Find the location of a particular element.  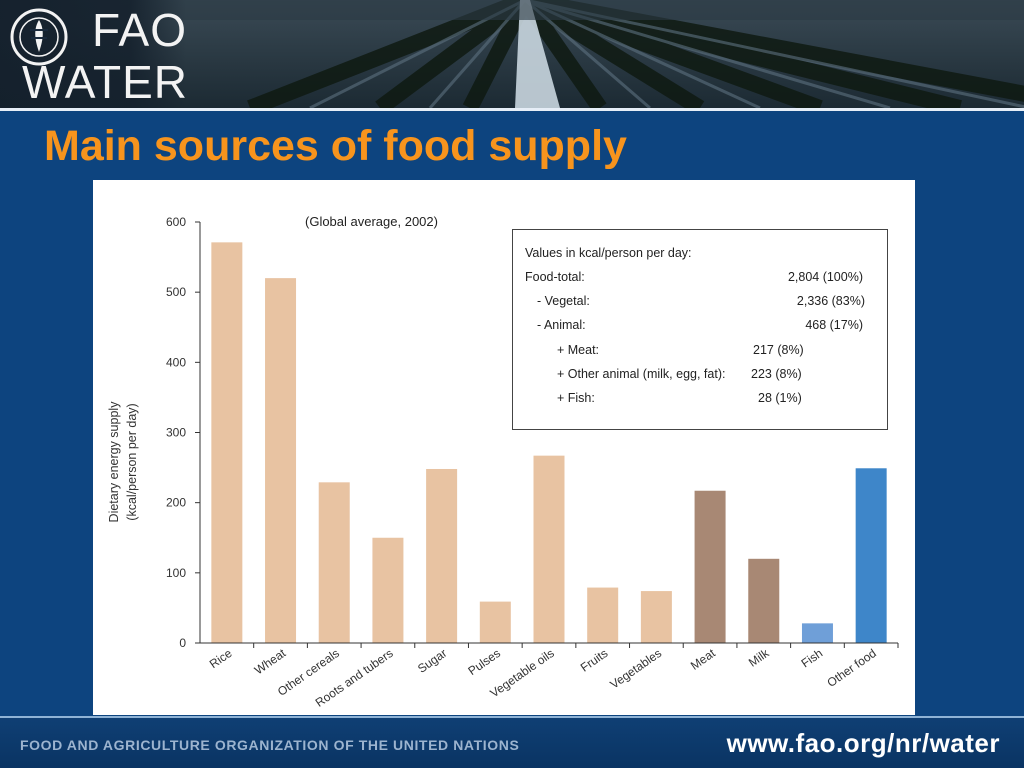

bar-vegetable-oils is located at coordinates (549, 549).